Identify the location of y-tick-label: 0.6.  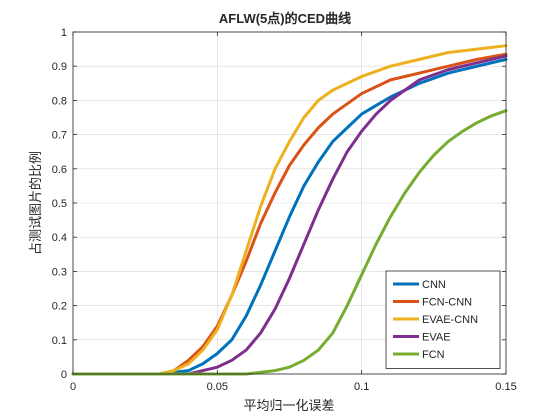
(59, 170).